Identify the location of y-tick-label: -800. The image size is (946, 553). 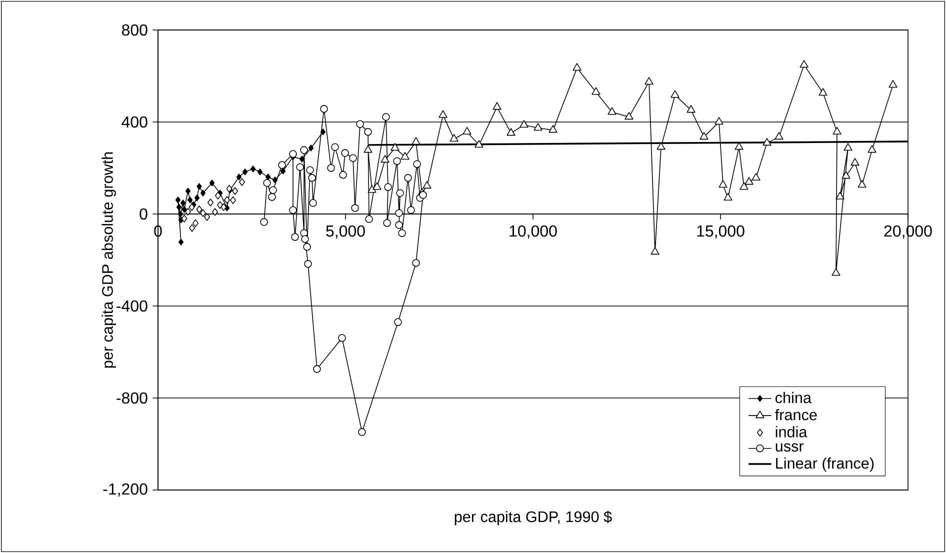
(132, 398).